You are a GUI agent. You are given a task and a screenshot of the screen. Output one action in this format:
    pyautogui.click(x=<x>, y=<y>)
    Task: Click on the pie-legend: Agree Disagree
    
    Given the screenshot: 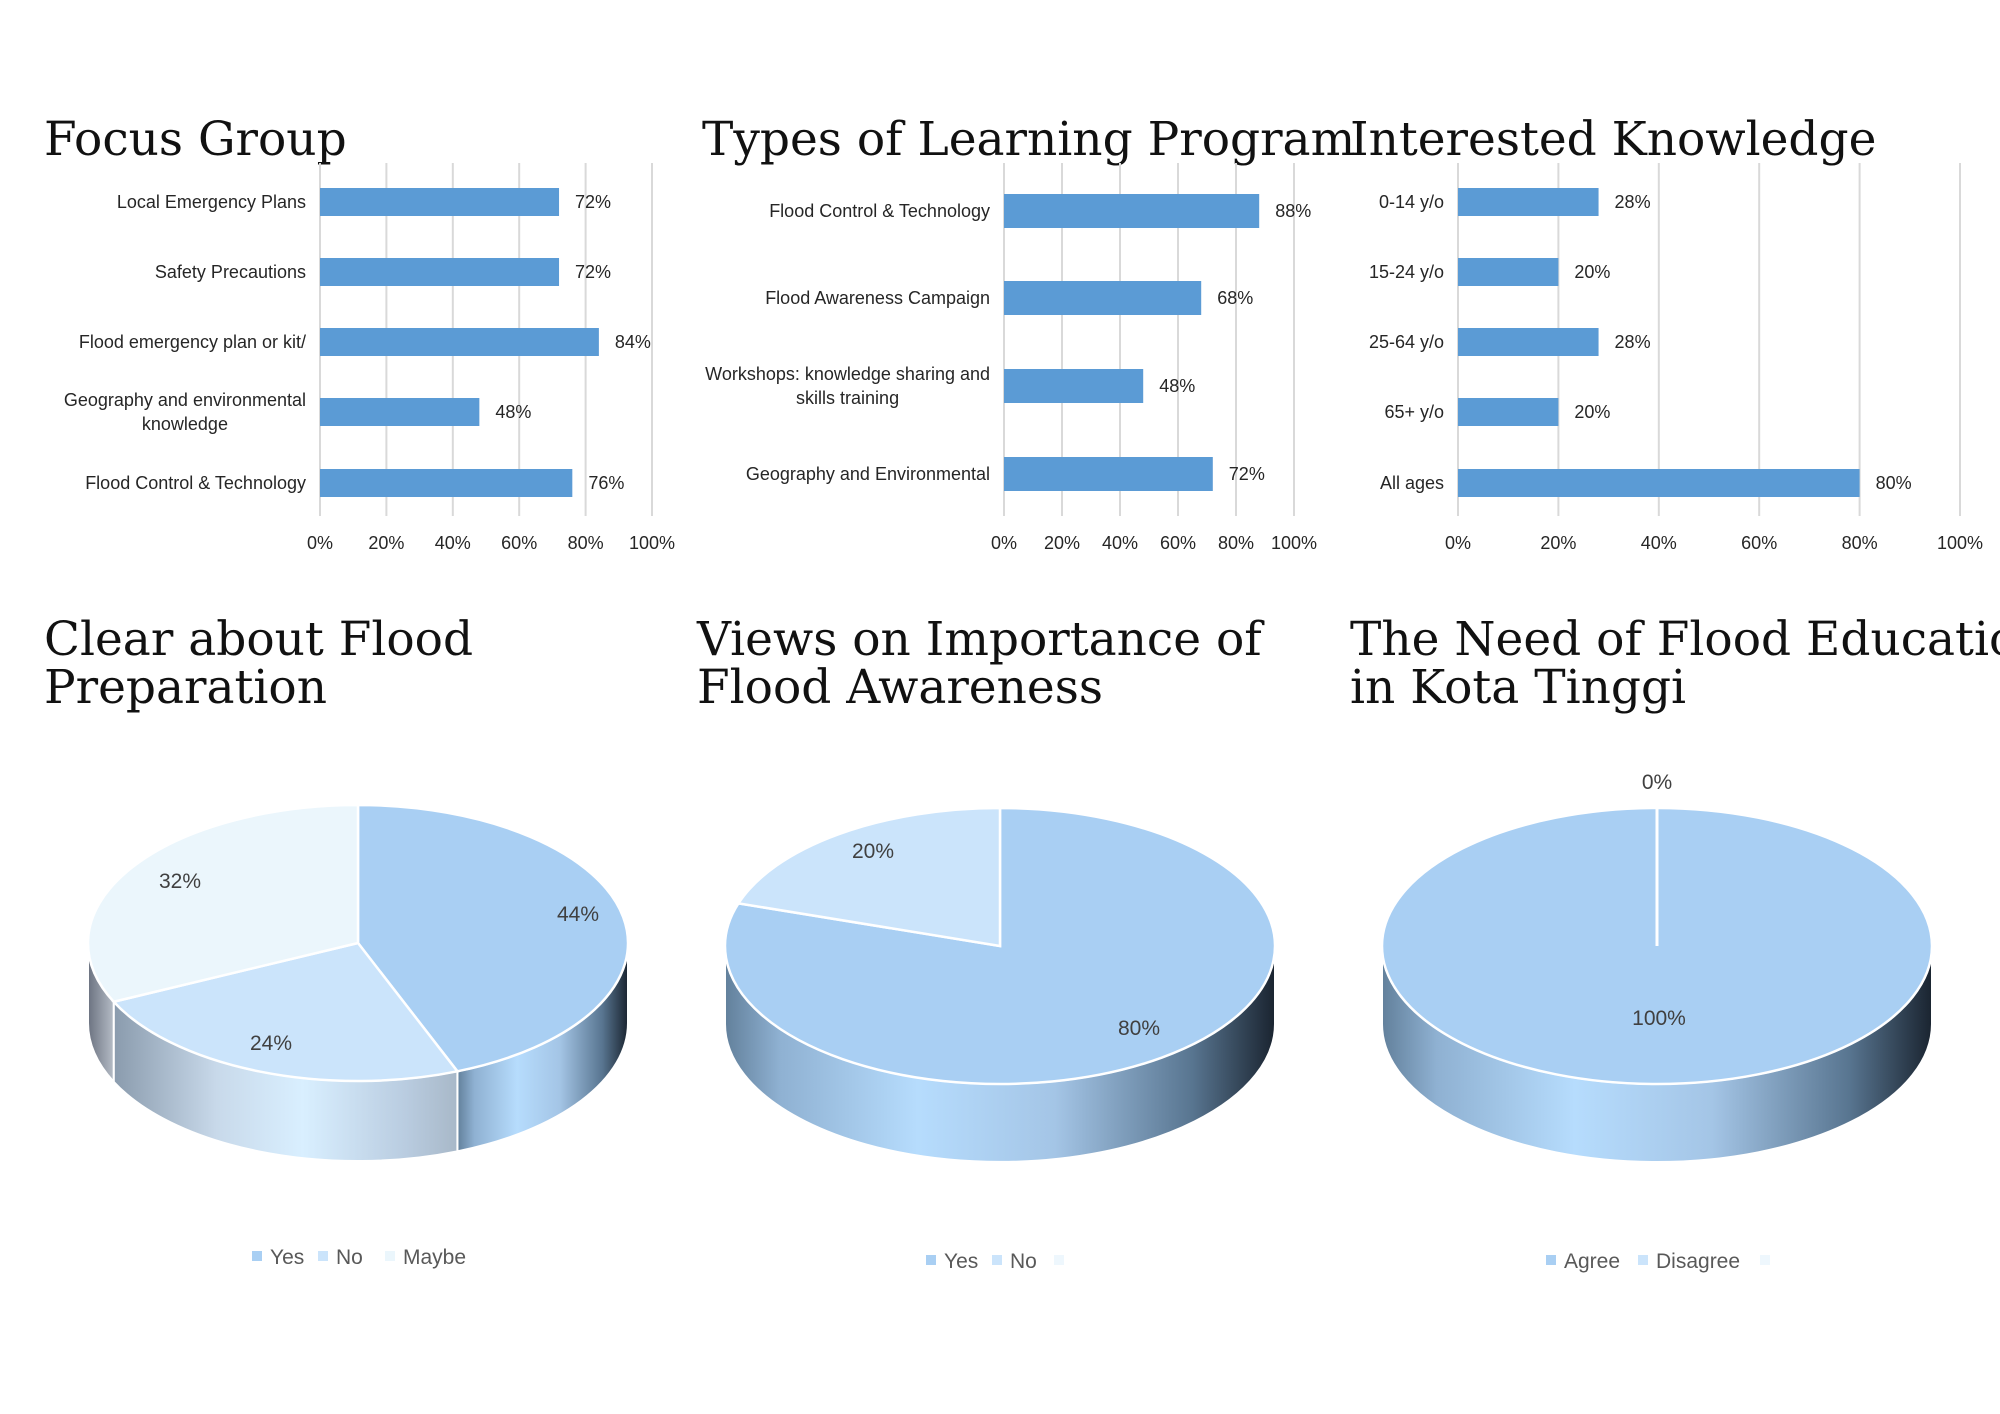 What is the action you would take?
    pyautogui.click(x=1658, y=1261)
    